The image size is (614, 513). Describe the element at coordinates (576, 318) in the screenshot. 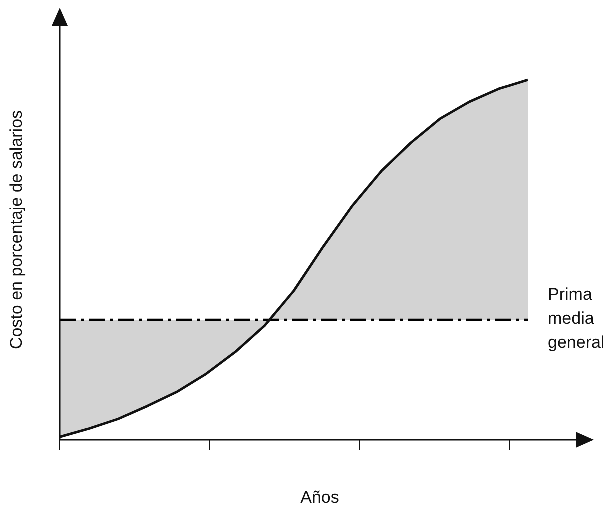

I see `ref-line-label: Prima media general` at that location.